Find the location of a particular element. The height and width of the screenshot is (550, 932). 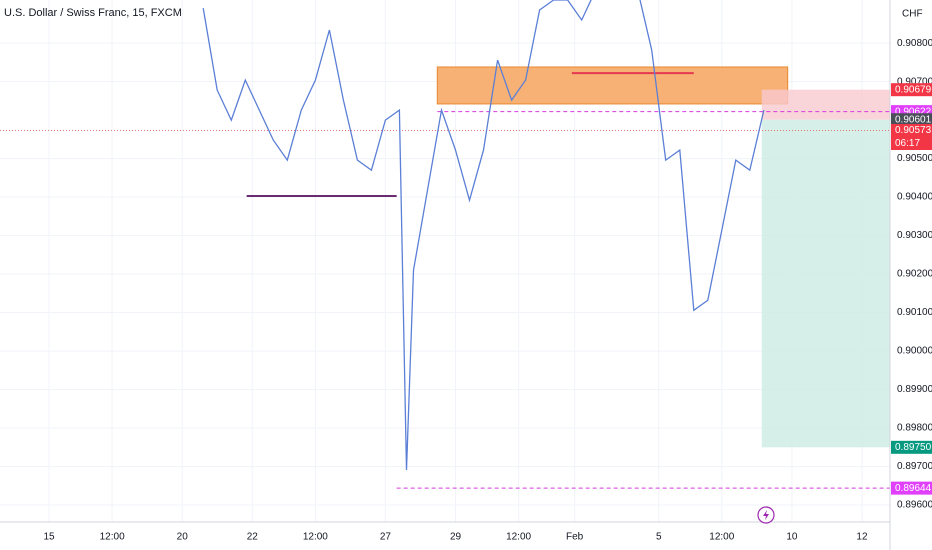

price-badge-label: 0.90679 is located at coordinates (913, 89).